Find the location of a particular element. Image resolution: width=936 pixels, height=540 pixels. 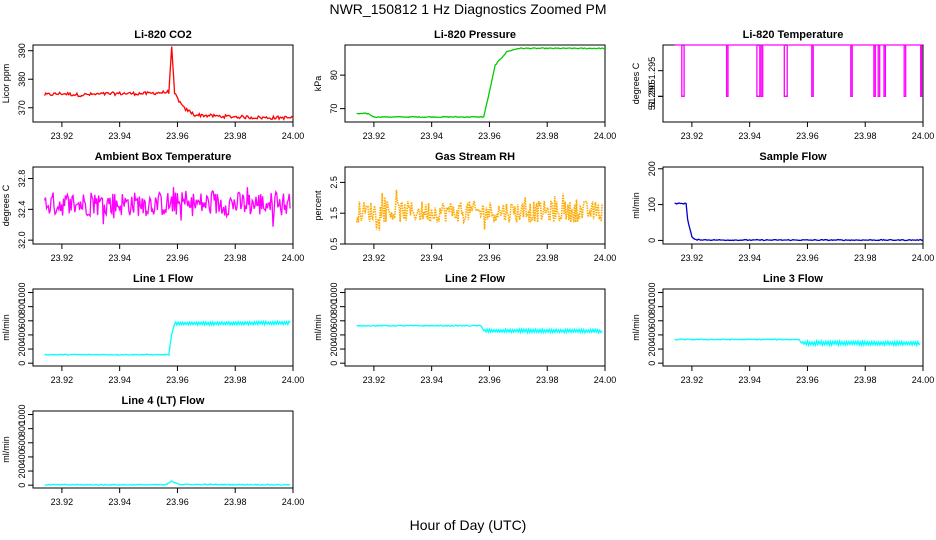

chart-title: Li-820 CO2 is located at coordinates (162, 35).